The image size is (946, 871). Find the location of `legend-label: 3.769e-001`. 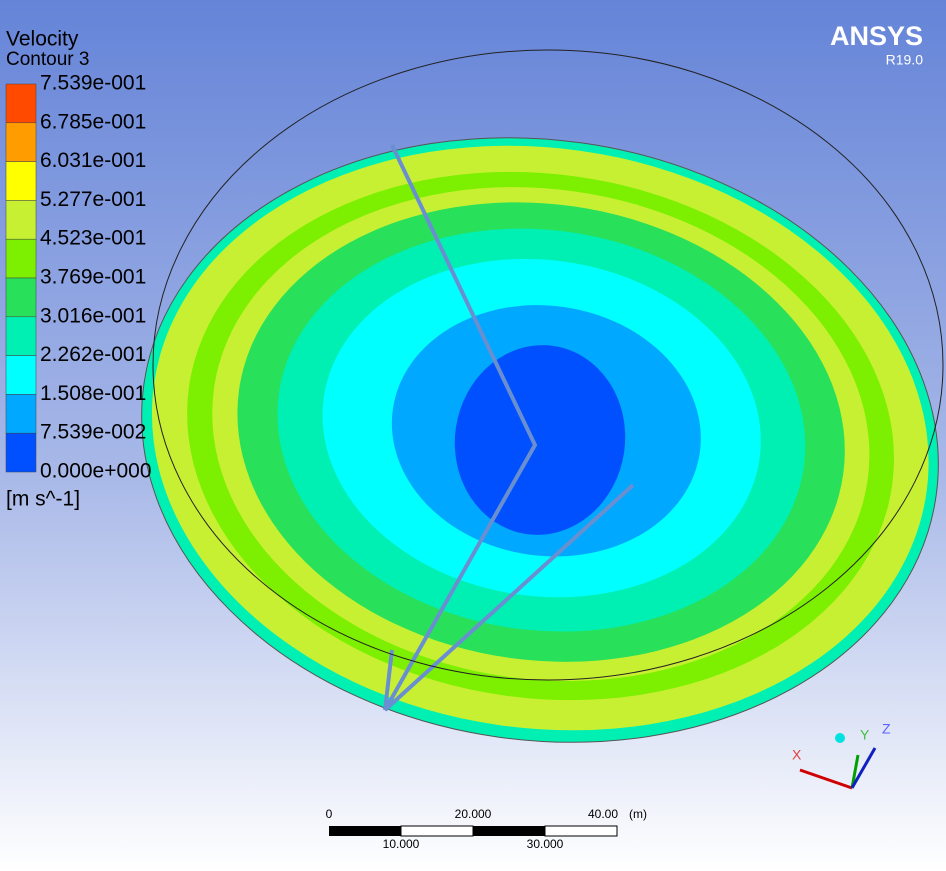

legend-label: 3.769e-001 is located at coordinates (93, 277).